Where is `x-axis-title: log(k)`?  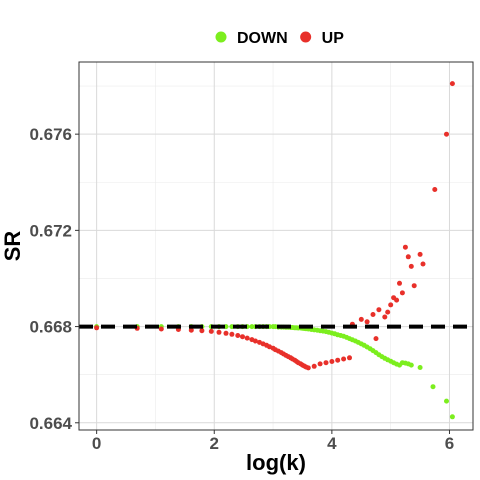 x-axis-title: log(k) is located at coordinates (276, 462).